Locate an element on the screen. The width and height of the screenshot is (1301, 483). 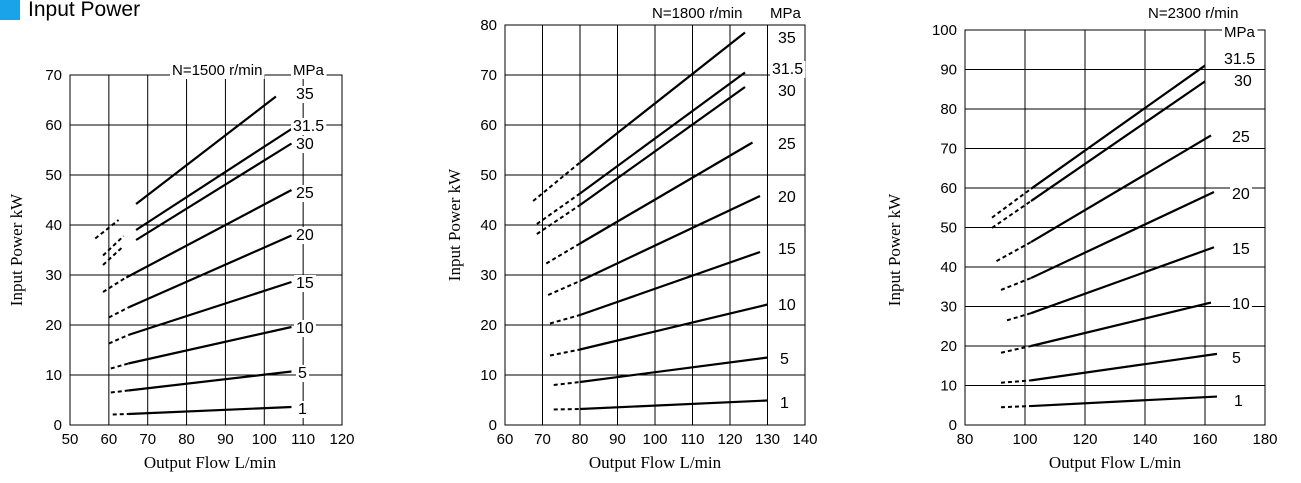
pressure-label: 10 is located at coordinates (1241, 304).